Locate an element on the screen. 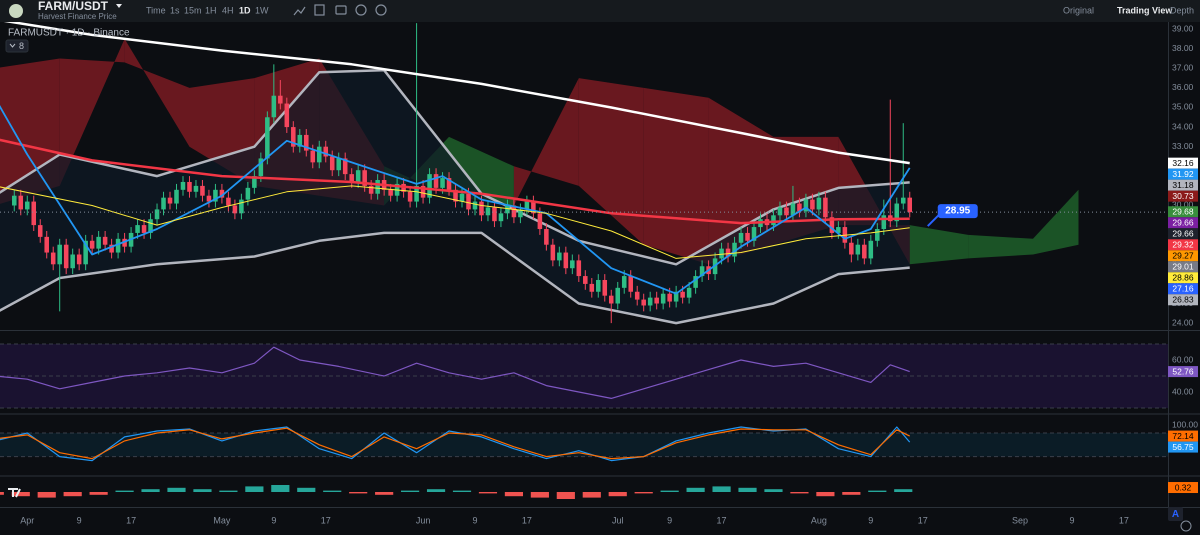 This screenshot has height=535, width=1200. pane: 0.32 is located at coordinates (599, 490).